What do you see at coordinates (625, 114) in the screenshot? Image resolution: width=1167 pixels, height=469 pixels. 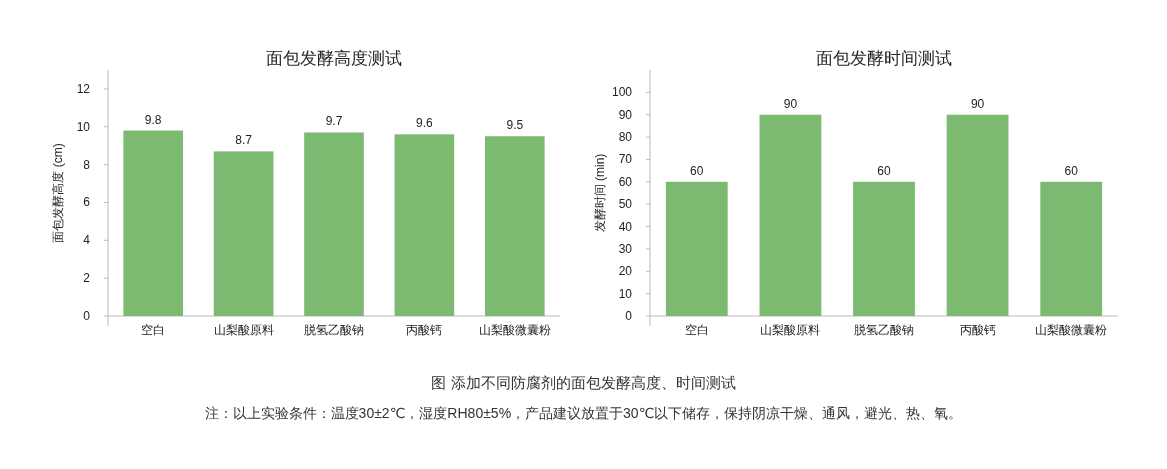 I see `y-tick-label: 90` at bounding box center [625, 114].